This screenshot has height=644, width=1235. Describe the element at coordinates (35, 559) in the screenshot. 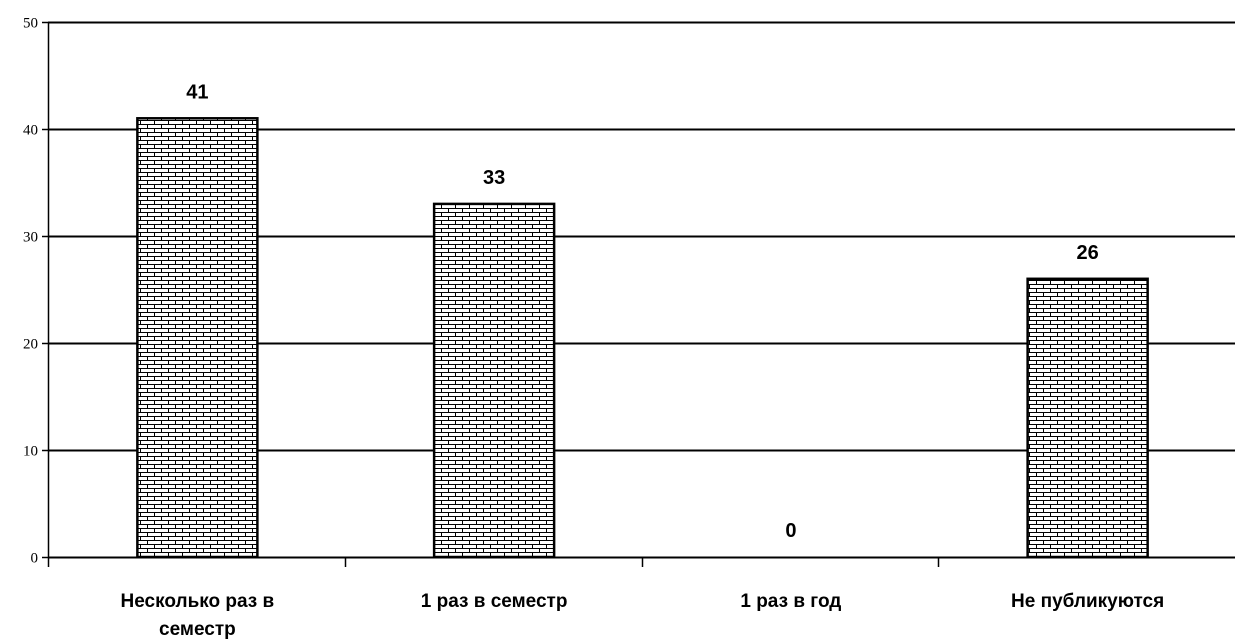

I see `y-tick-label: 0` at that location.